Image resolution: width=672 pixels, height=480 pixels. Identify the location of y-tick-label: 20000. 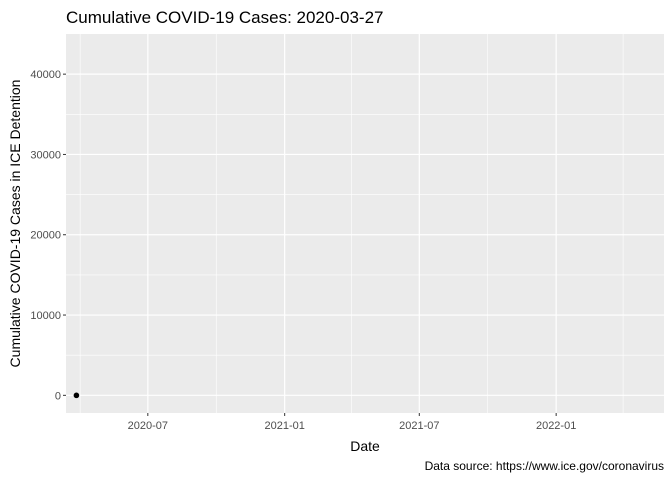
(45, 236).